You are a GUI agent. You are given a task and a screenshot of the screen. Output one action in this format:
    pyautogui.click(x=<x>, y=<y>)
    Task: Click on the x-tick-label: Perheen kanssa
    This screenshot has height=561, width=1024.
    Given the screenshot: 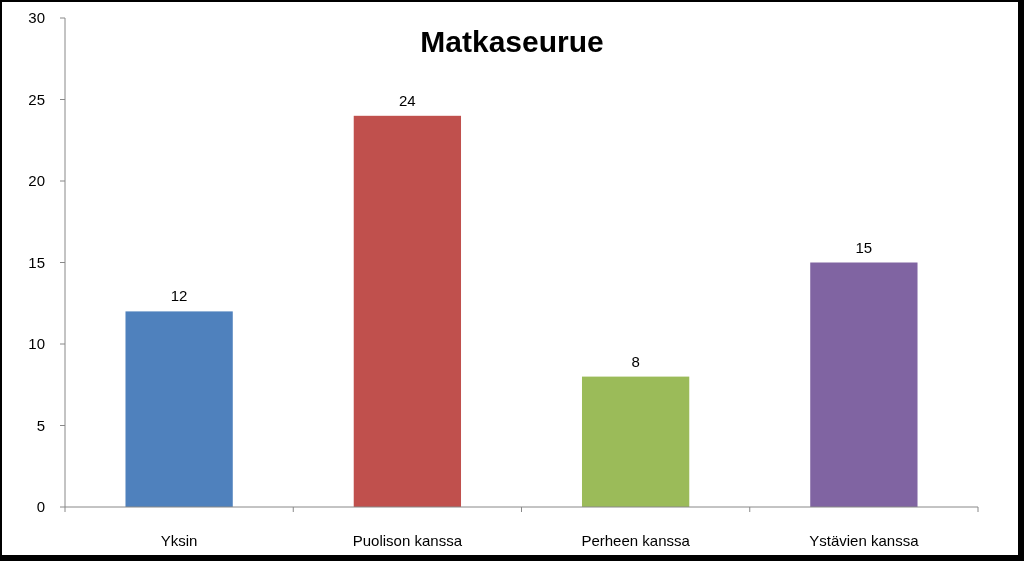 What is the action you would take?
    pyautogui.click(x=636, y=540)
    